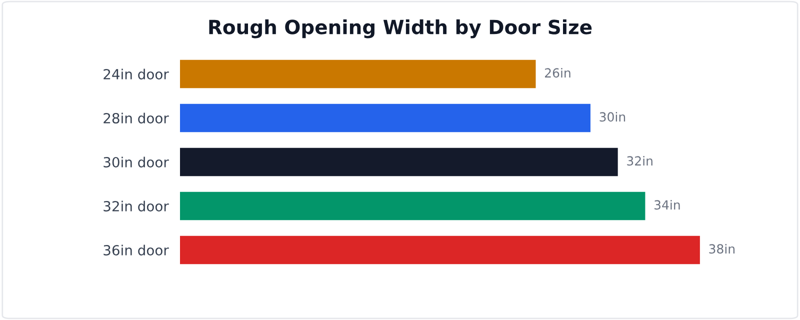 Image resolution: width=800 pixels, height=320 pixels. I want to click on y-tick-label: 36in door, so click(136, 250).